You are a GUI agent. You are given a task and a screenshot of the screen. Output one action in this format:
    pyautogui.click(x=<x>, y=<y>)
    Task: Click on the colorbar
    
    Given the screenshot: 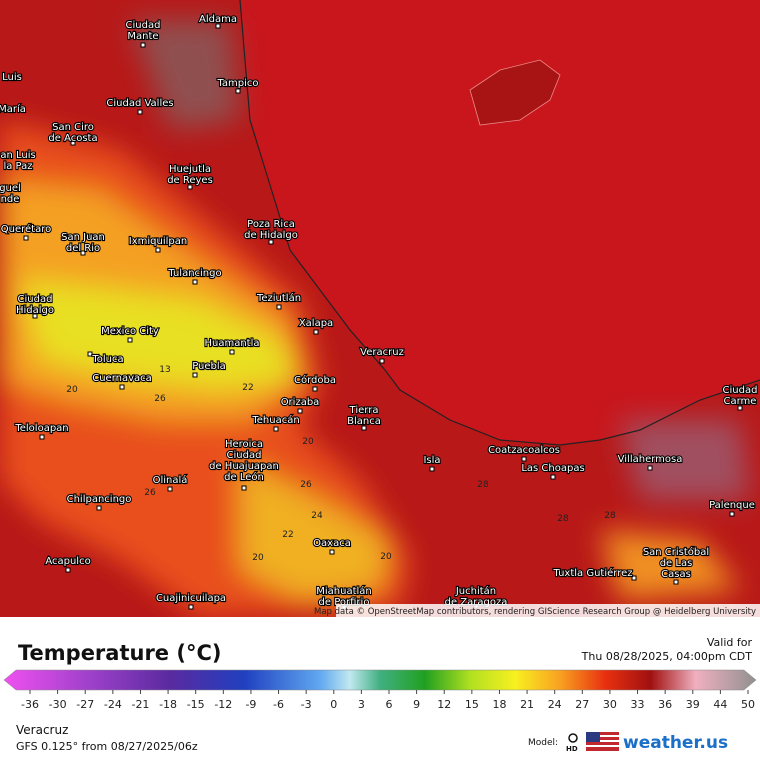 What is the action you would take?
    pyautogui.click(x=380, y=680)
    